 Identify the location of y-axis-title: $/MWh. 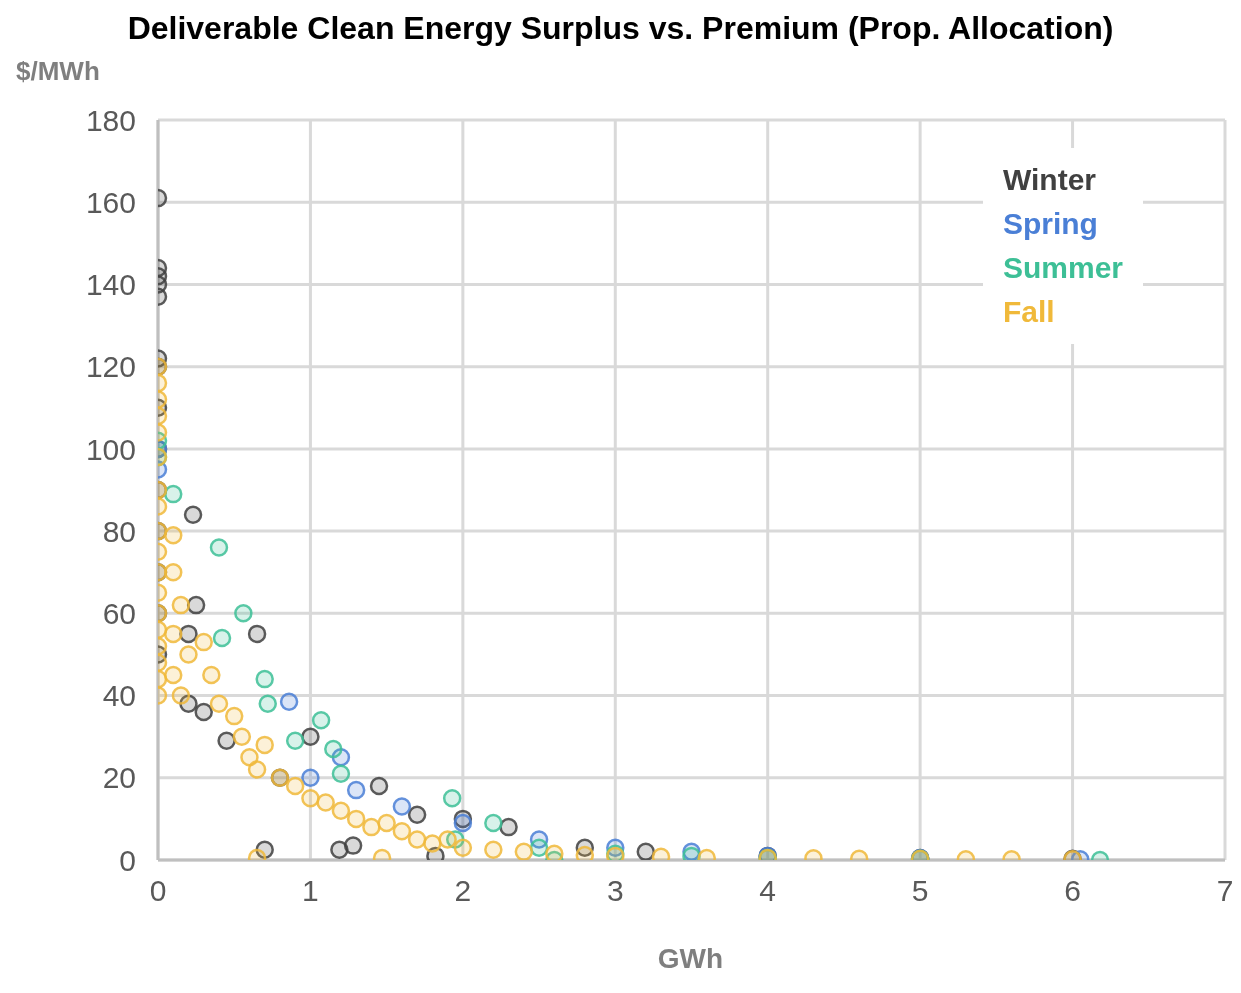
(58, 71).